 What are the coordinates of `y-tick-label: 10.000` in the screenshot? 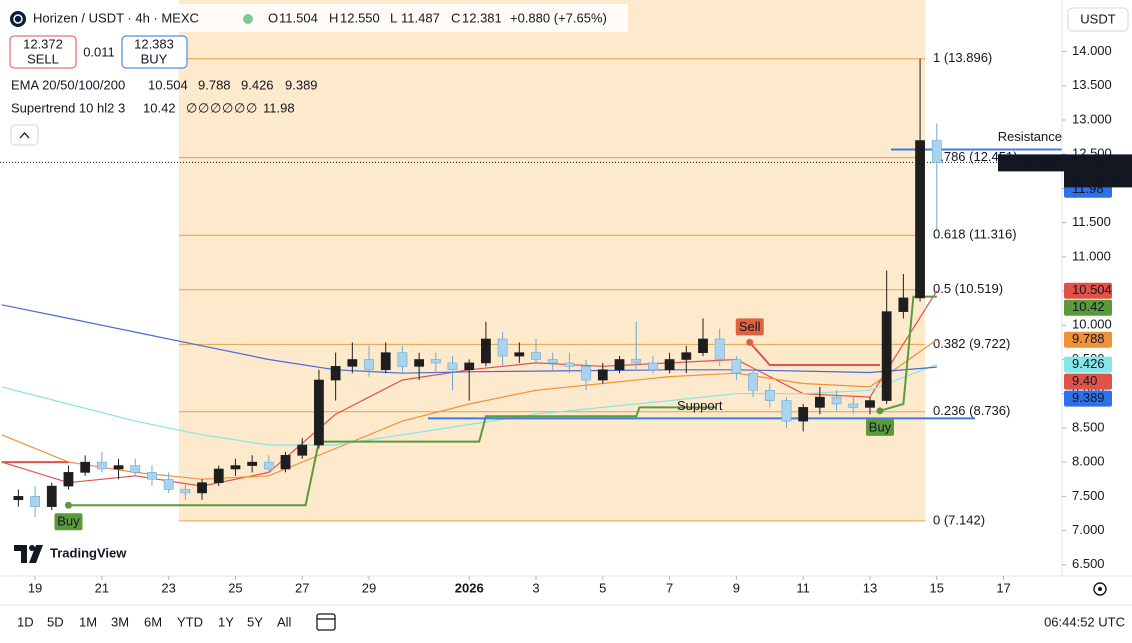 It's located at (1092, 324).